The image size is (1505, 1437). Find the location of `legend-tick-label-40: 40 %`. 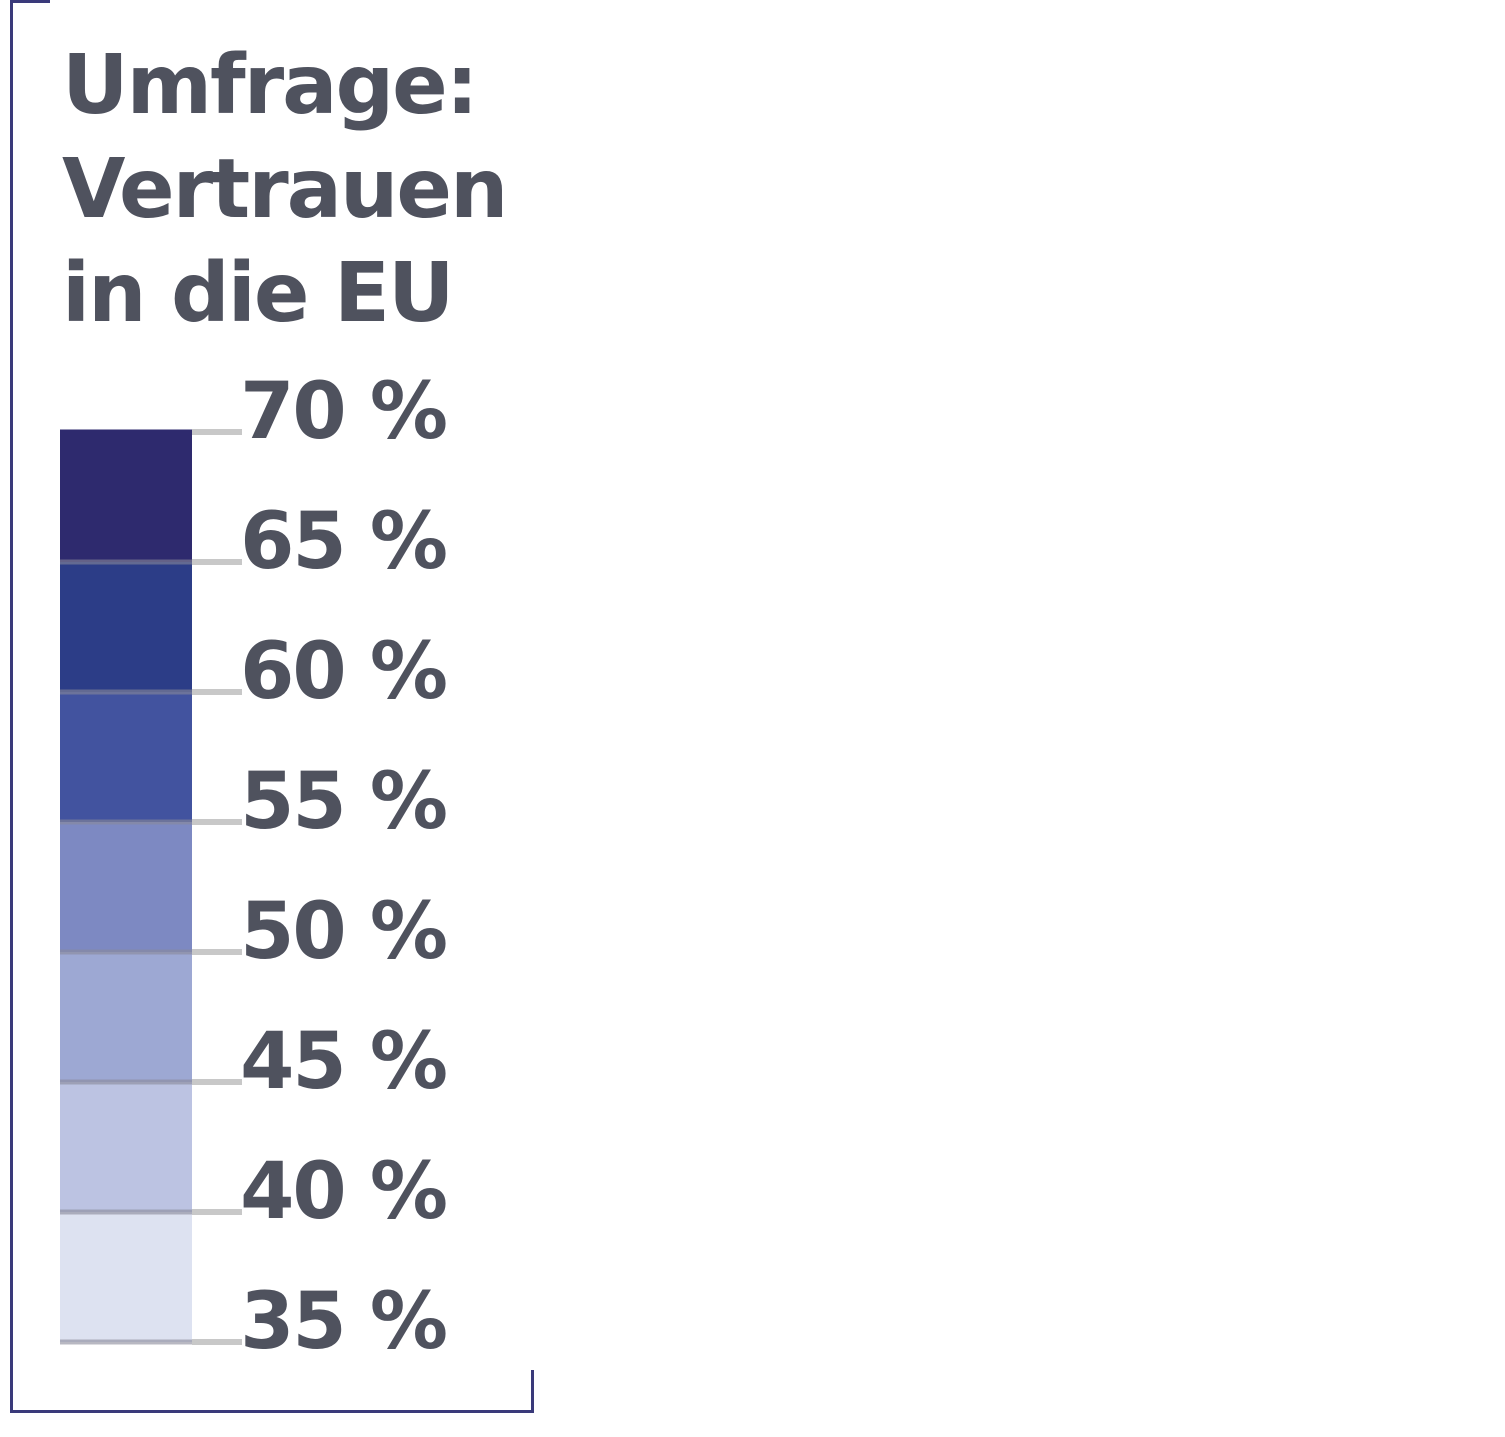

legend-tick-label-40: 40 % is located at coordinates (343, 1192).